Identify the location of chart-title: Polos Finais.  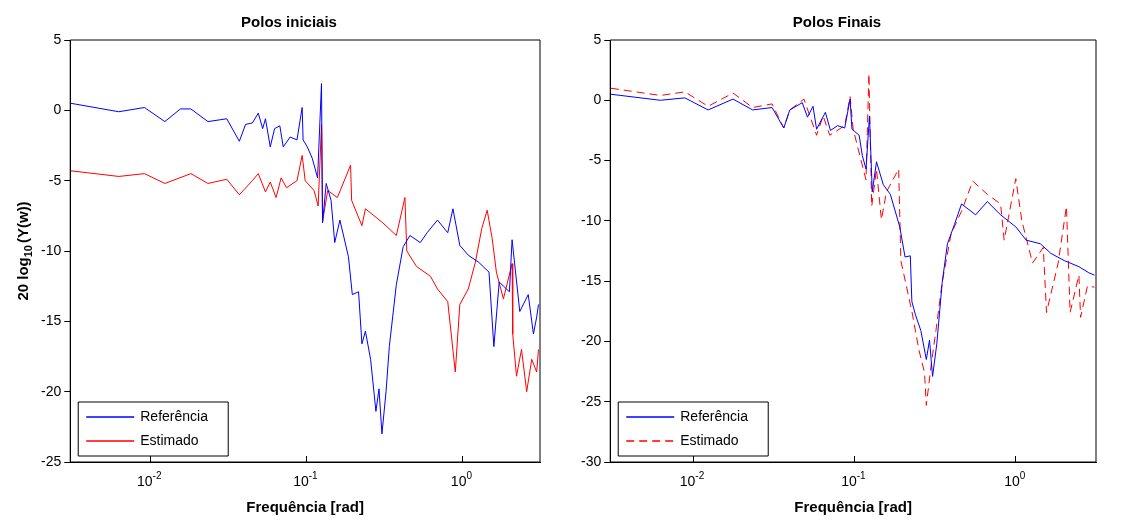
(837, 22).